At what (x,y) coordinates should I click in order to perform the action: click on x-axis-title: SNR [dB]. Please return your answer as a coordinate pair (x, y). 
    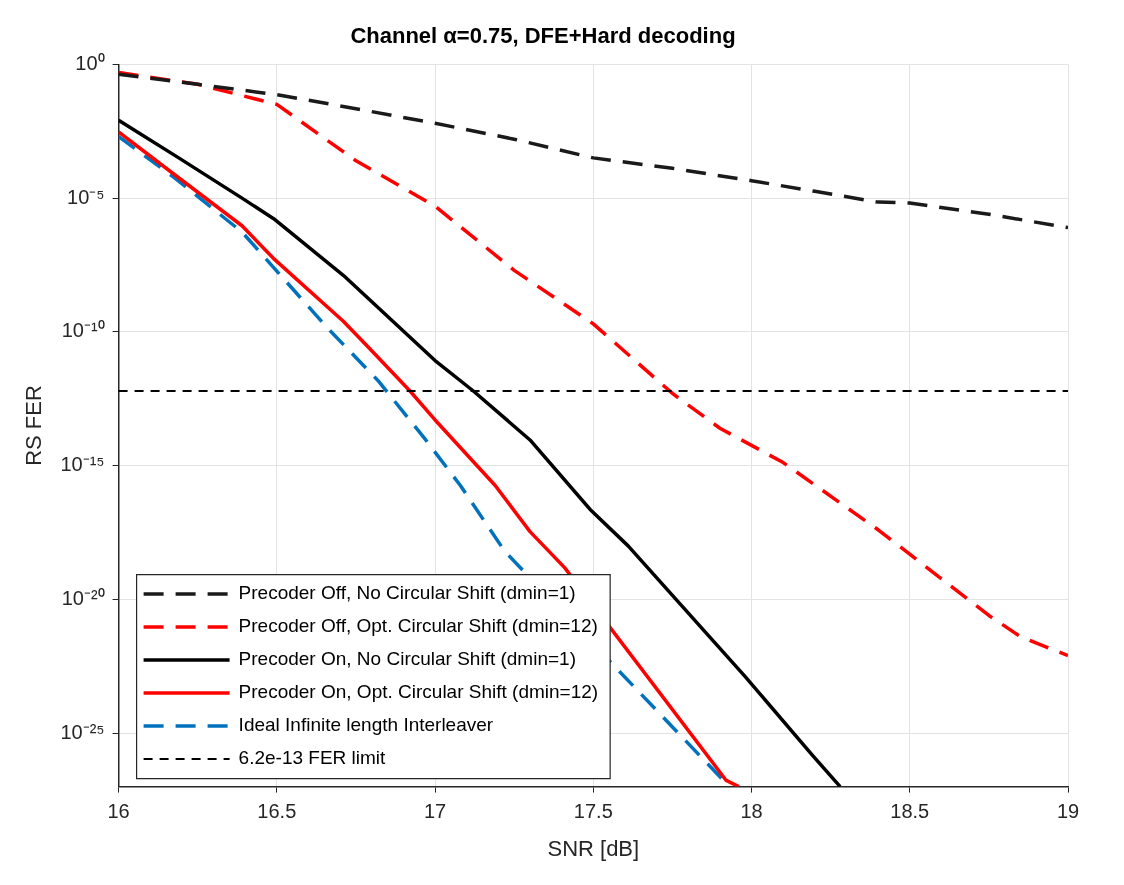
    Looking at the image, I should click on (593, 848).